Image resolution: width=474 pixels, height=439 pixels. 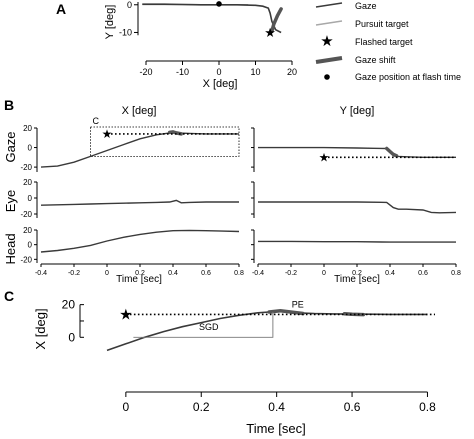 I want to click on panel-c-y-tick-label: 20, so click(x=69, y=305).